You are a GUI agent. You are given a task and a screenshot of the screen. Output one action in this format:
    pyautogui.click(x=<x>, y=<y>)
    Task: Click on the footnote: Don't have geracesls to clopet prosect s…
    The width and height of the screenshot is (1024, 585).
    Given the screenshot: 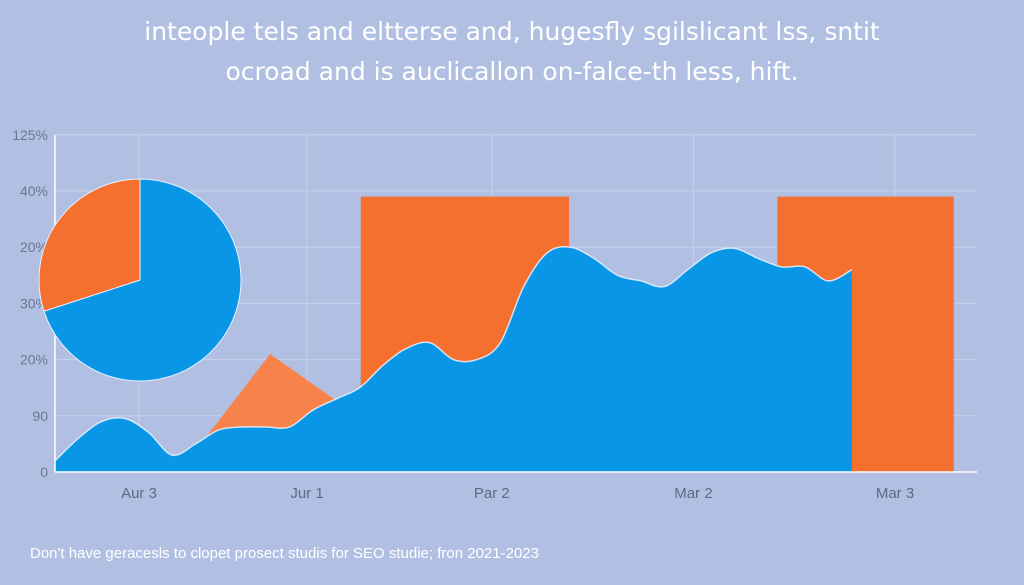 What is the action you would take?
    pyautogui.click(x=284, y=553)
    